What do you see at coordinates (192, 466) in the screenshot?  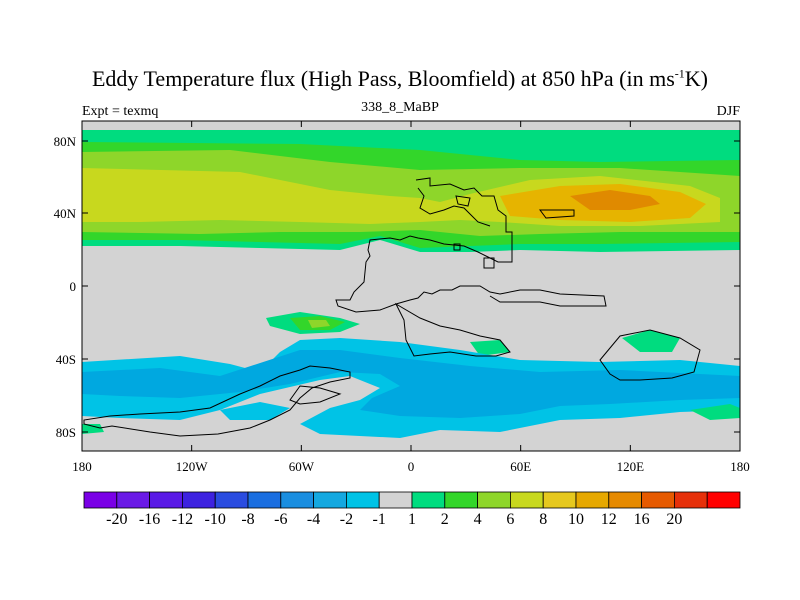 I see `x-tick-label: 120W` at bounding box center [192, 466].